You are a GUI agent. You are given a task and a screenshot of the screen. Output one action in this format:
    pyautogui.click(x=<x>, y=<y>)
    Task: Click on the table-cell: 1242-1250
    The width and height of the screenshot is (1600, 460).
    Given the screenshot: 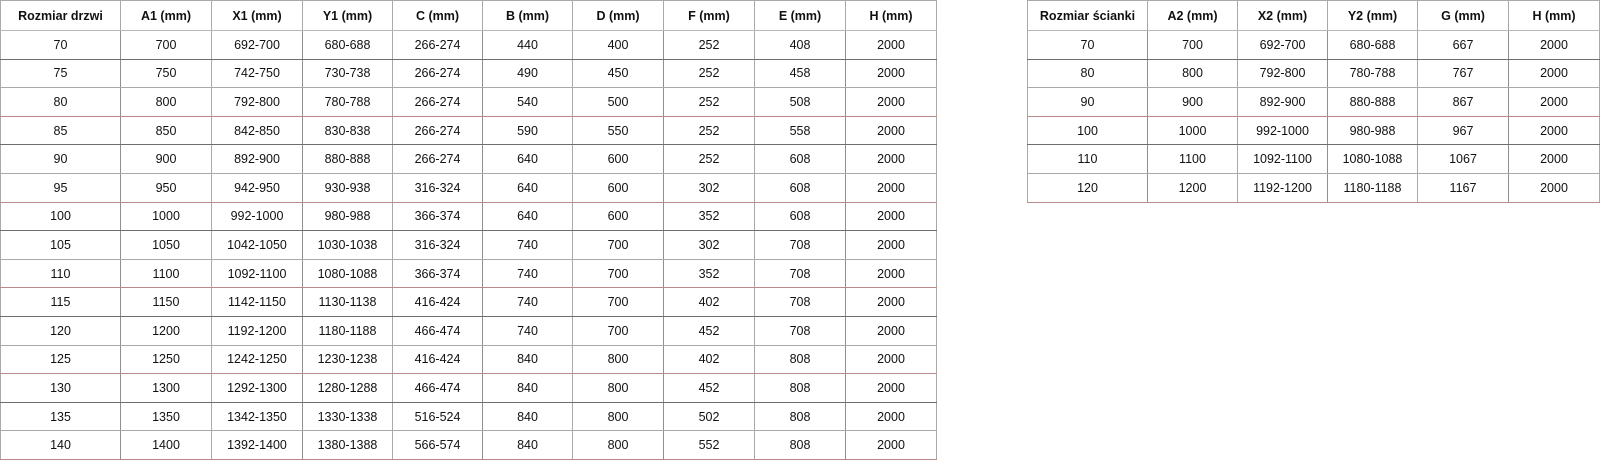 What is the action you would take?
    pyautogui.click(x=257, y=359)
    